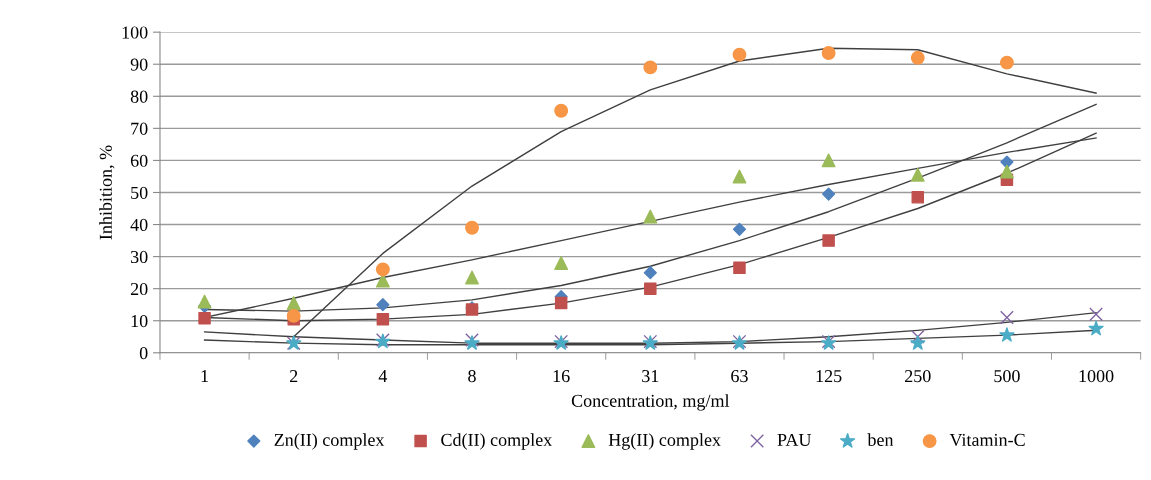 The image size is (1151, 480). I want to click on x-tick-label: 63, so click(739, 376).